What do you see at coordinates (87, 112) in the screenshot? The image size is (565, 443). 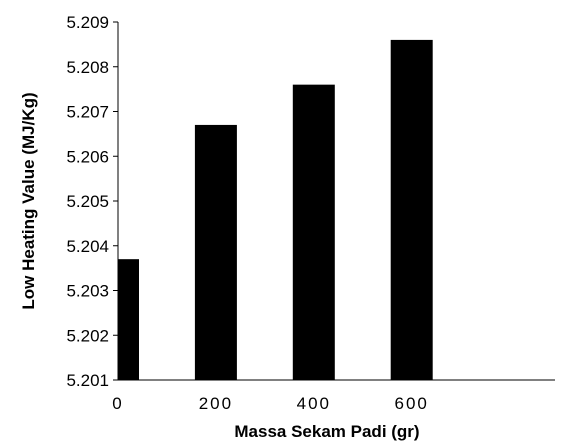 I see `y-tick-label: 5.207` at bounding box center [87, 112].